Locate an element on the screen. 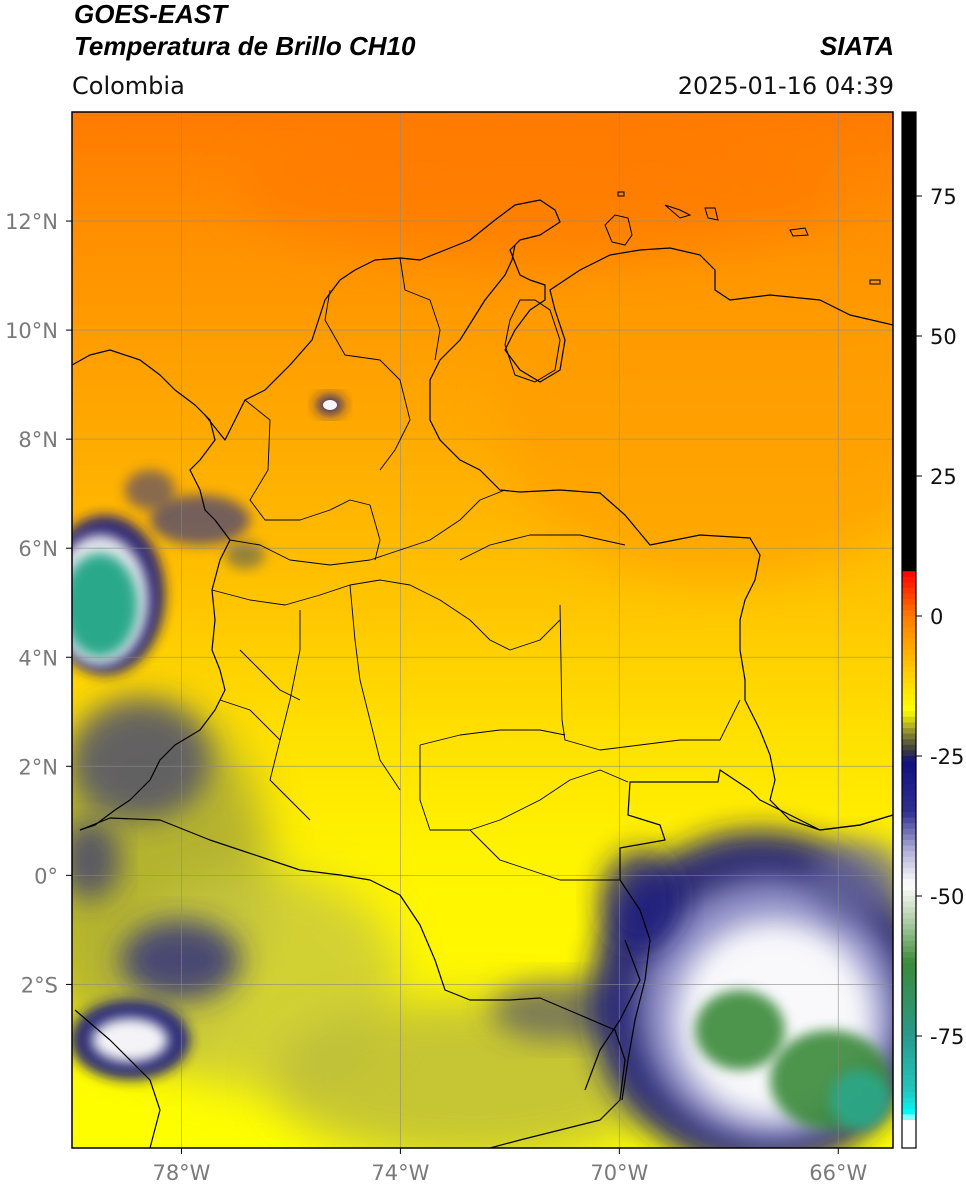 The height and width of the screenshot is (1190, 966). colorbar-tick-label: 25 is located at coordinates (943, 477).